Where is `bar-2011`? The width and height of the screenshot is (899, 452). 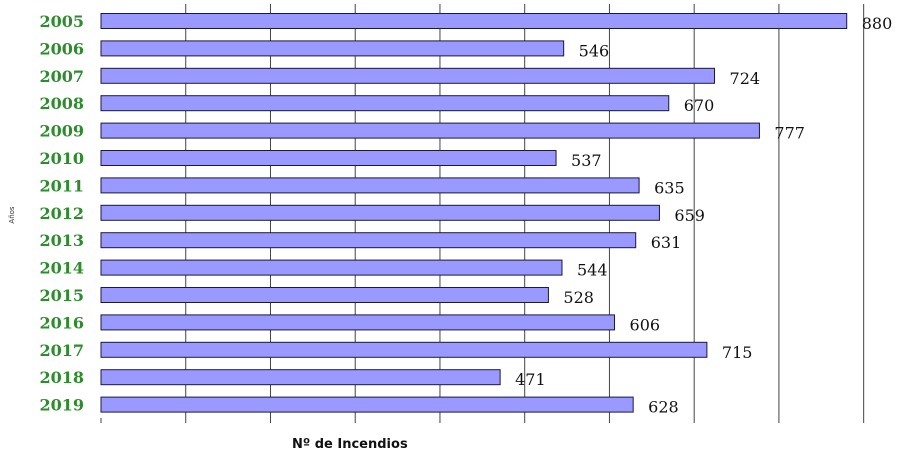
bar-2011 is located at coordinates (370, 185).